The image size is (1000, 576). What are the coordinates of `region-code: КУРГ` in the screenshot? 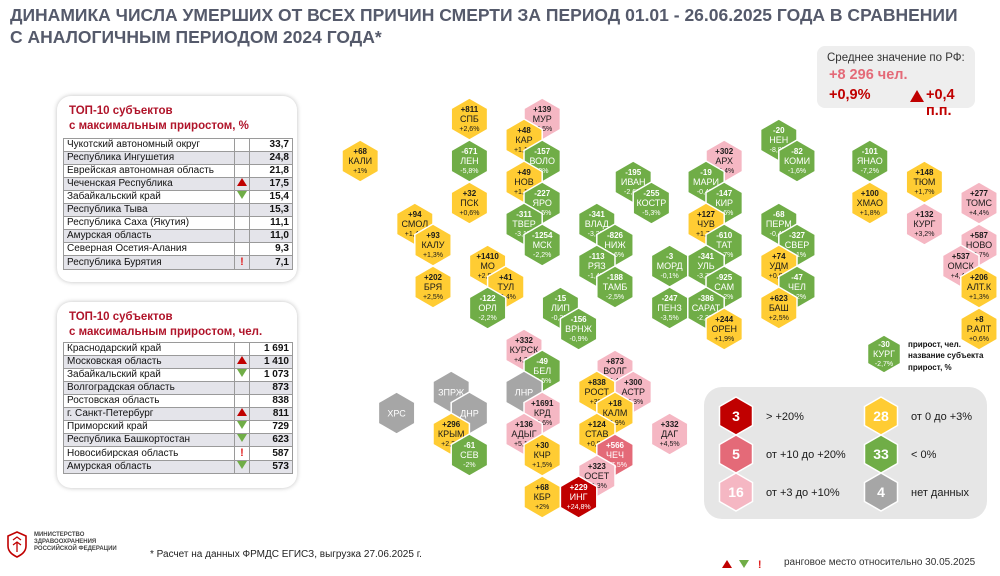 It's located at (884, 354).